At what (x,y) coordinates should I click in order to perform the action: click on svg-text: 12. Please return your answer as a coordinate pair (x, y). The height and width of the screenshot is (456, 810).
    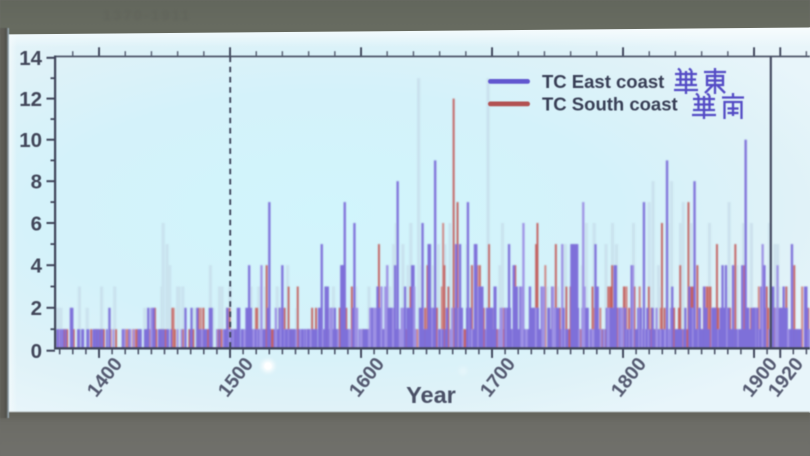
    Looking at the image, I should click on (30, 99).